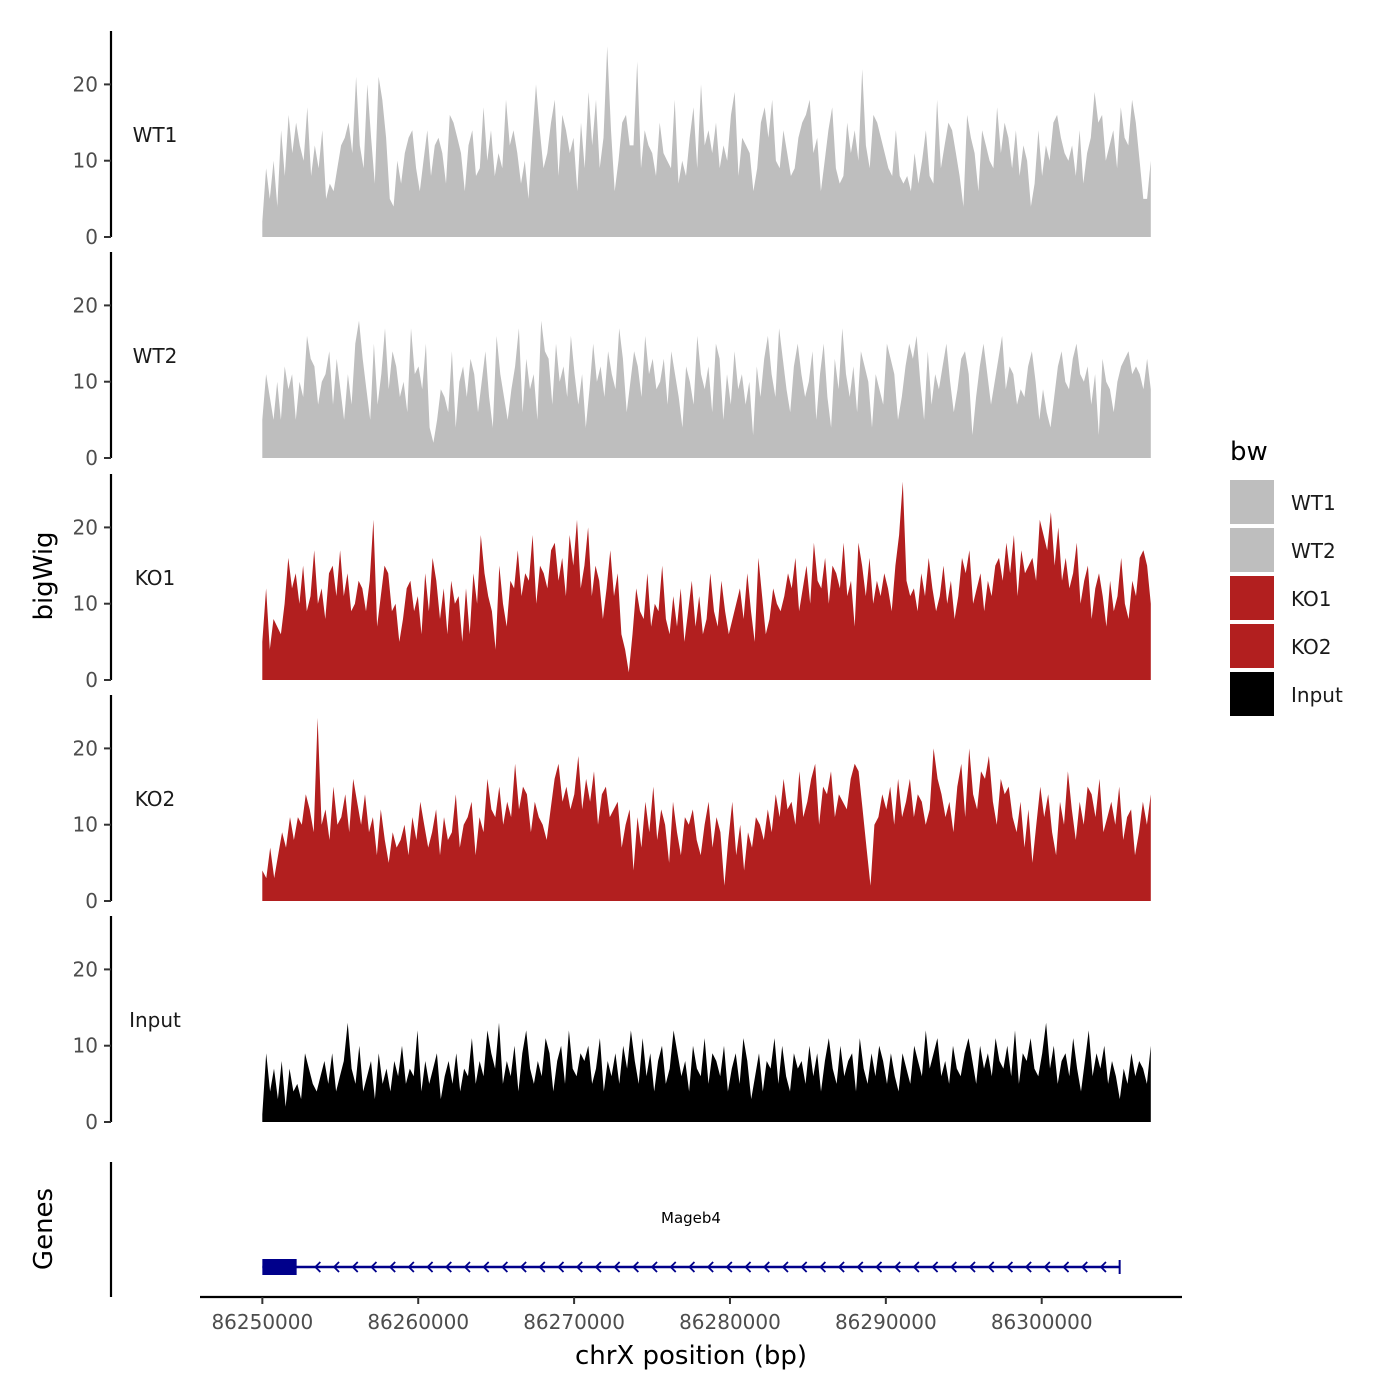 This screenshot has width=1400, height=1400. Describe the element at coordinates (706, 1072) in the screenshot. I see `signal-area-input` at that location.